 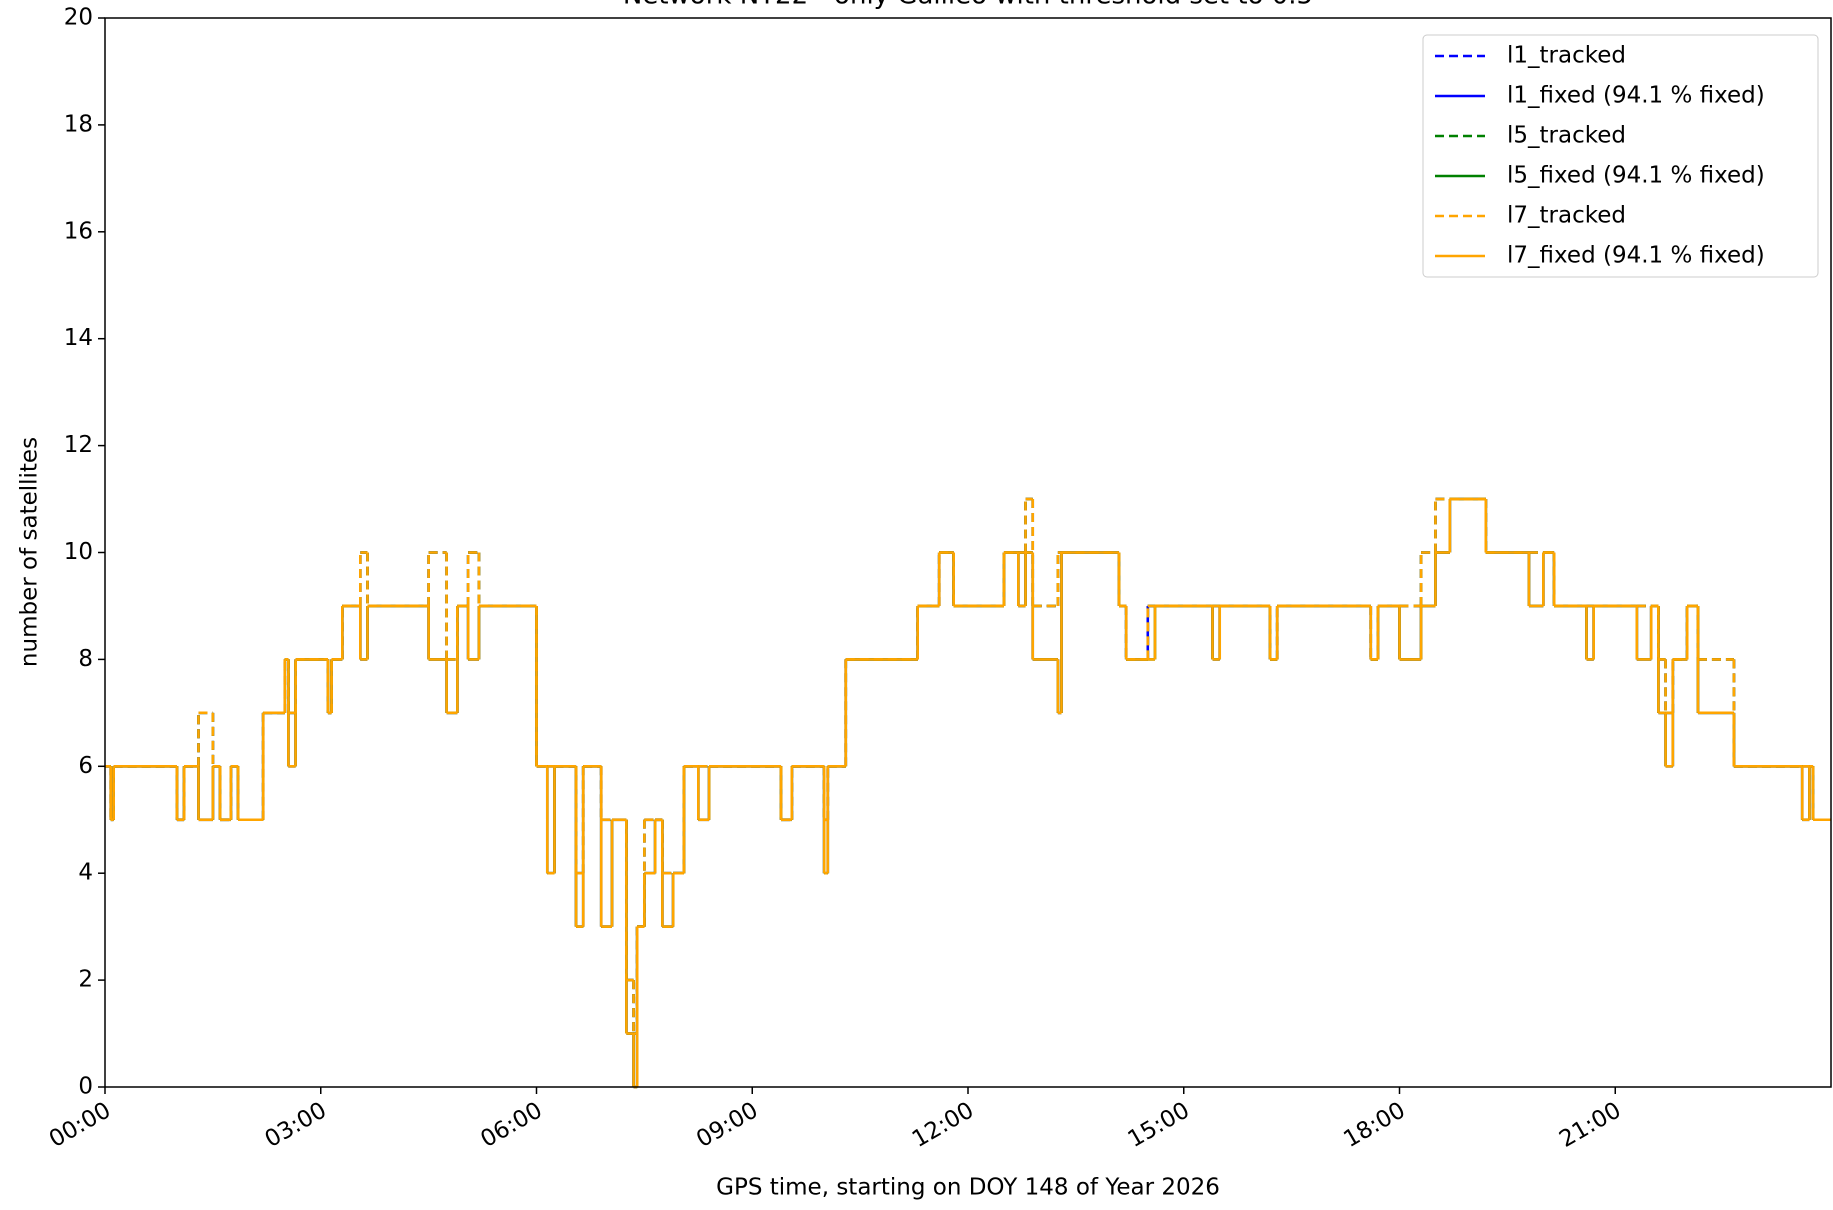 I want to click on x-tick-label: 12:00, so click(x=943, y=1125).